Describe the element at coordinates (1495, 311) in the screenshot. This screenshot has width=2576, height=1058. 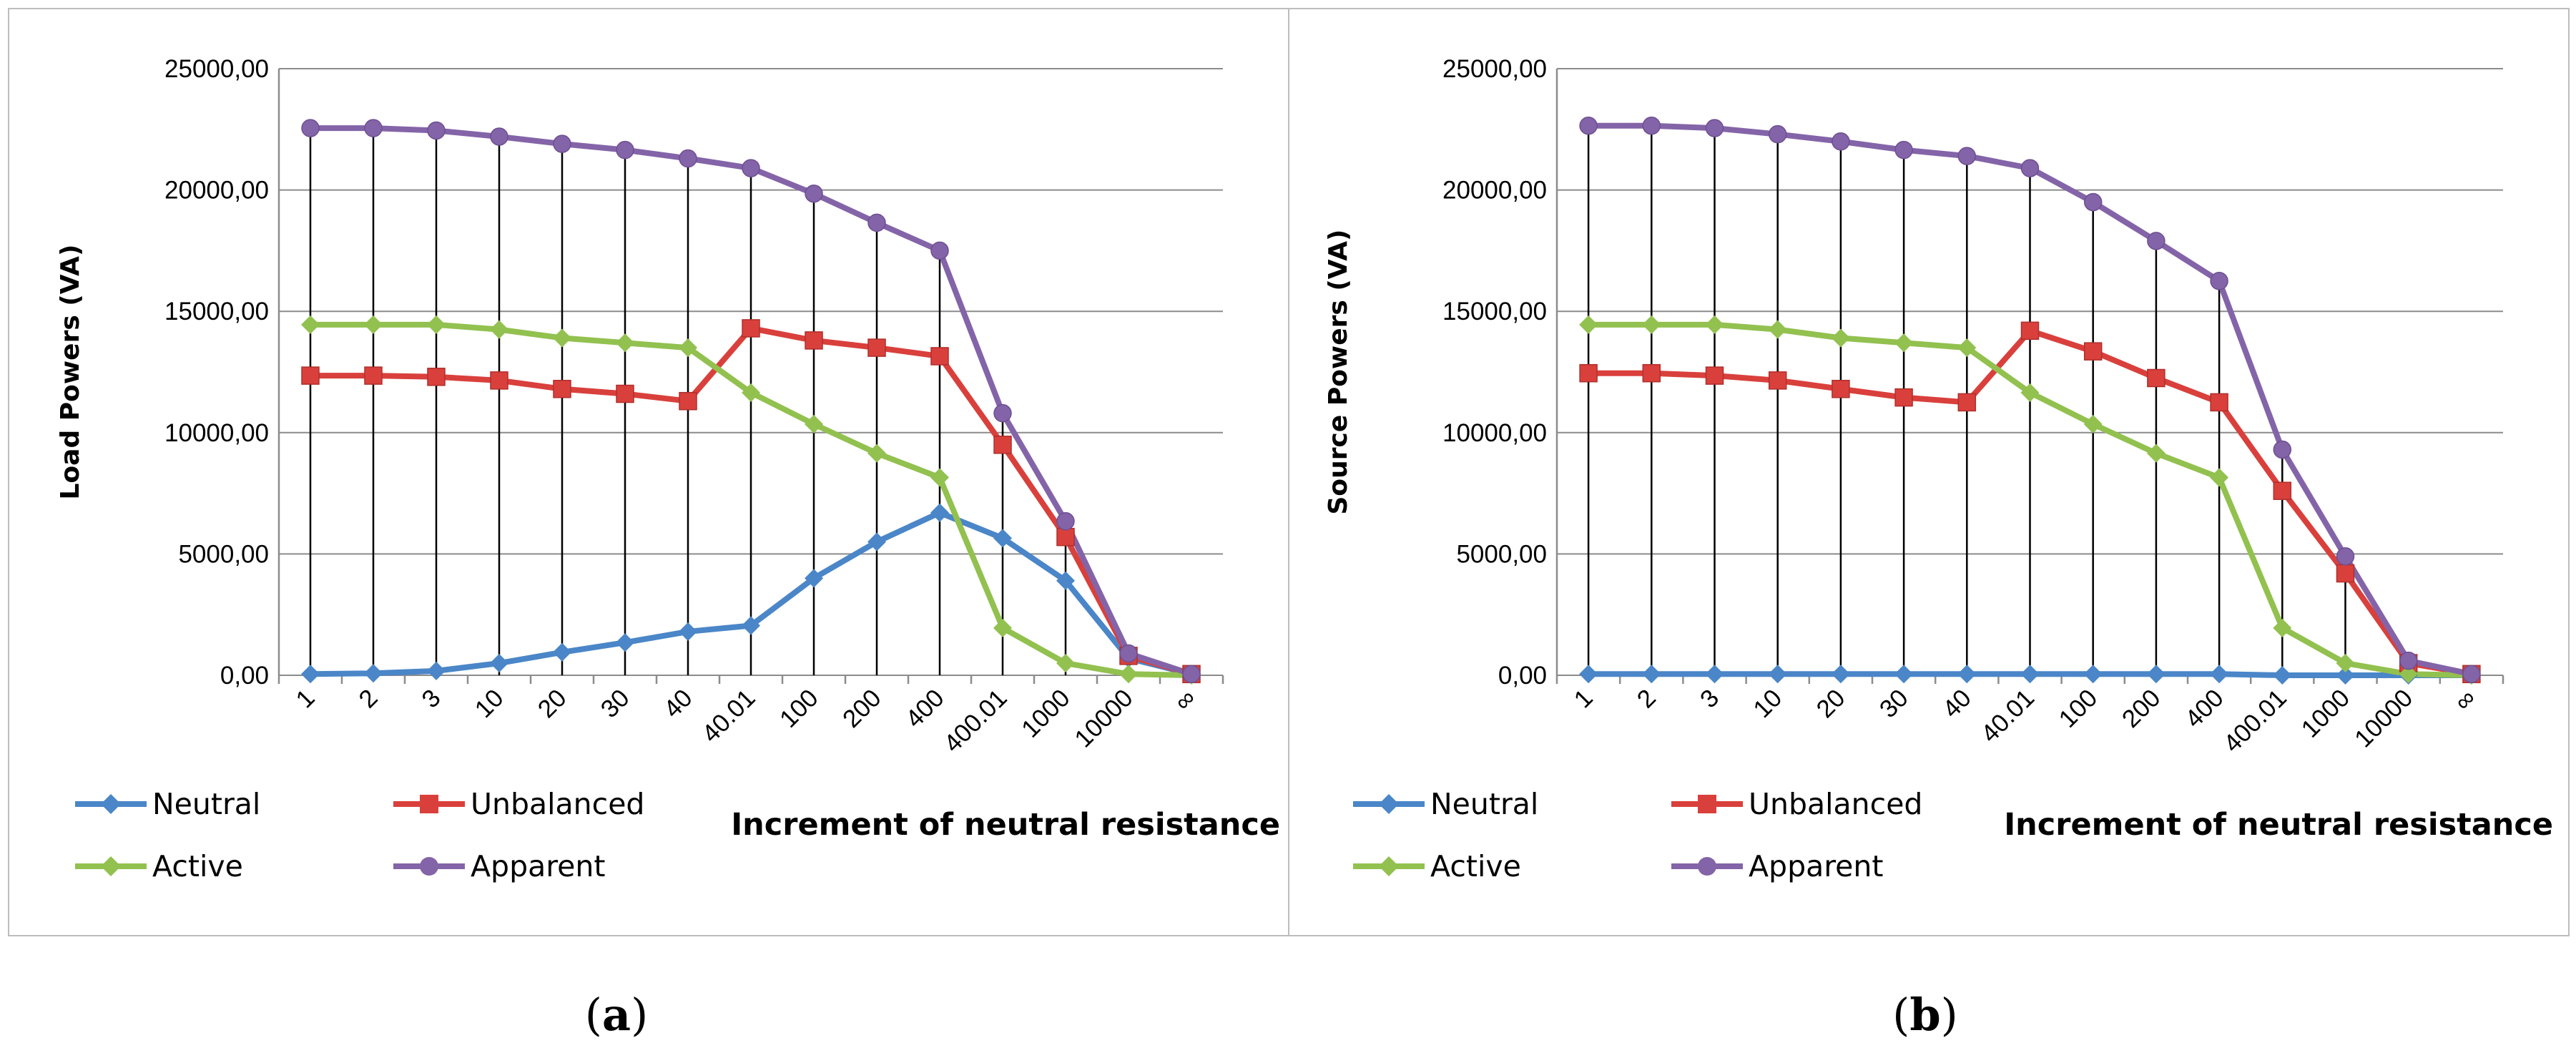
I see `y-tick-label: 15000,00` at that location.